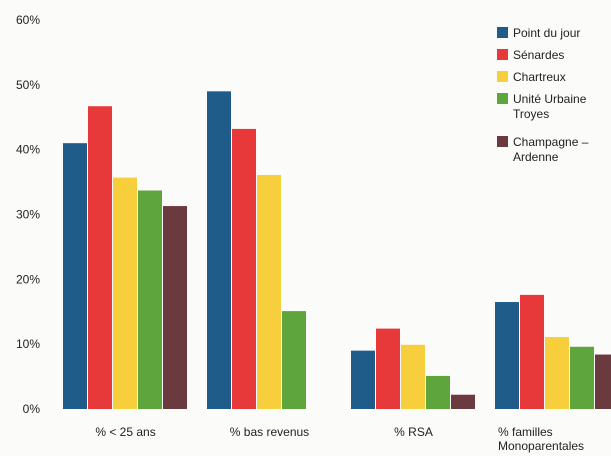  I want to click on axes: 0% 10% 20% 30% 40% 50% 60%, so click(28, 214).